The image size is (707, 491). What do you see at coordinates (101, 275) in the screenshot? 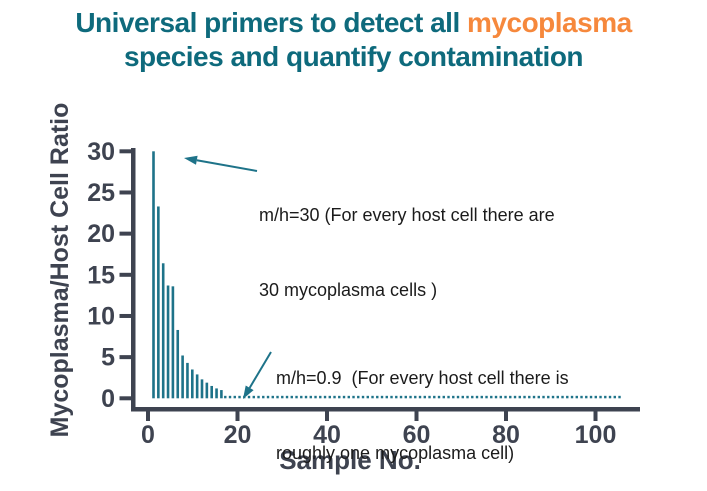
I see `axis-text: 15` at bounding box center [101, 275].